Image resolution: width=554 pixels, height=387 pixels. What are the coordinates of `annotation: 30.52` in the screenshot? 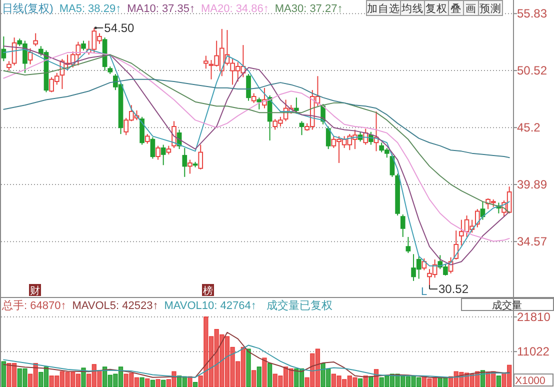 It's located at (453, 289).